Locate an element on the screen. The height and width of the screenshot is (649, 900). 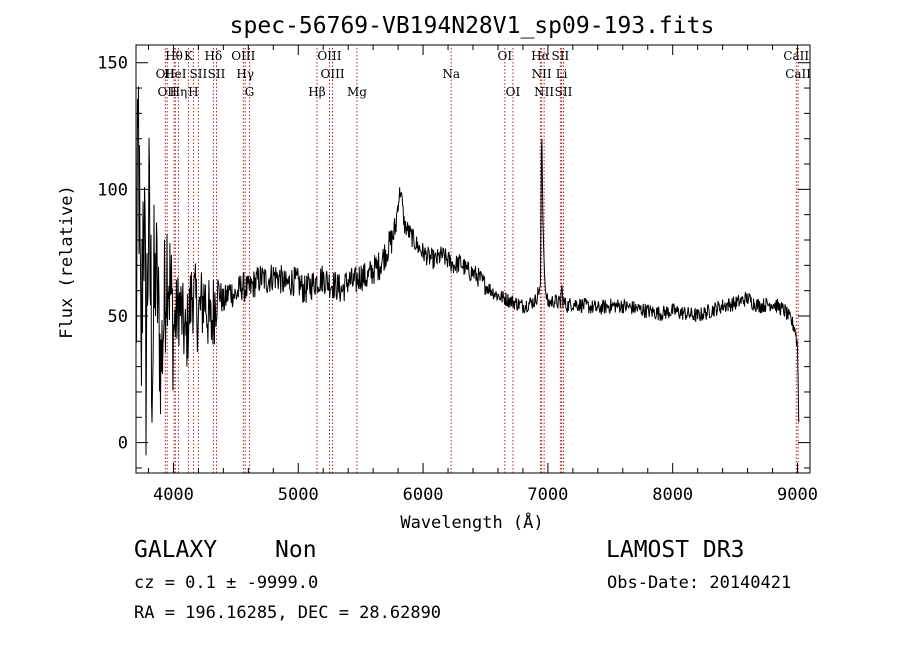
line-marker-label-22: NII is located at coordinates (544, 92).